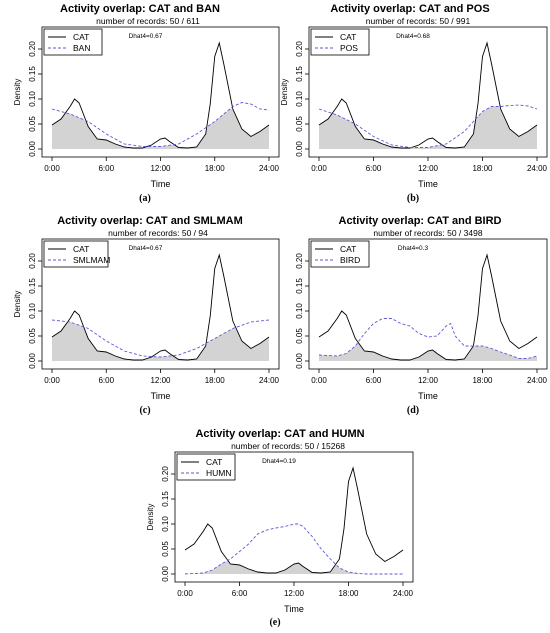 This screenshot has width=550, height=633. I want to click on legend-label: BAN, so click(81, 48).